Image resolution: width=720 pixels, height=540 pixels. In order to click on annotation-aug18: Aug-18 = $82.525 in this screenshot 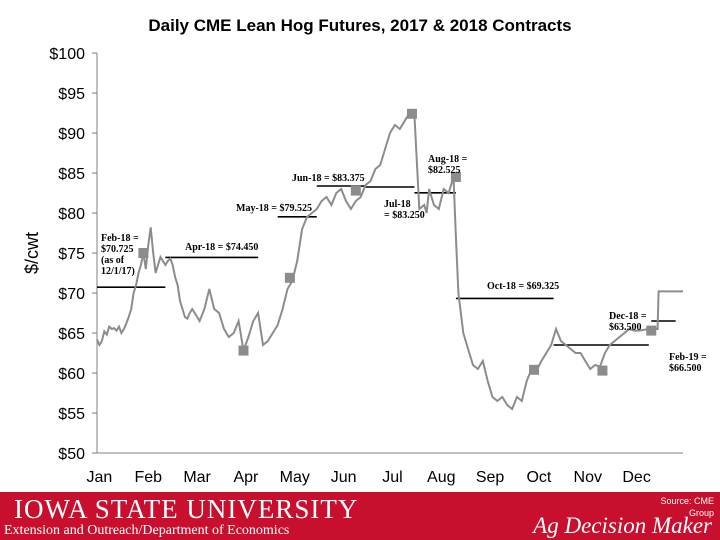, I will do `click(448, 165)`.